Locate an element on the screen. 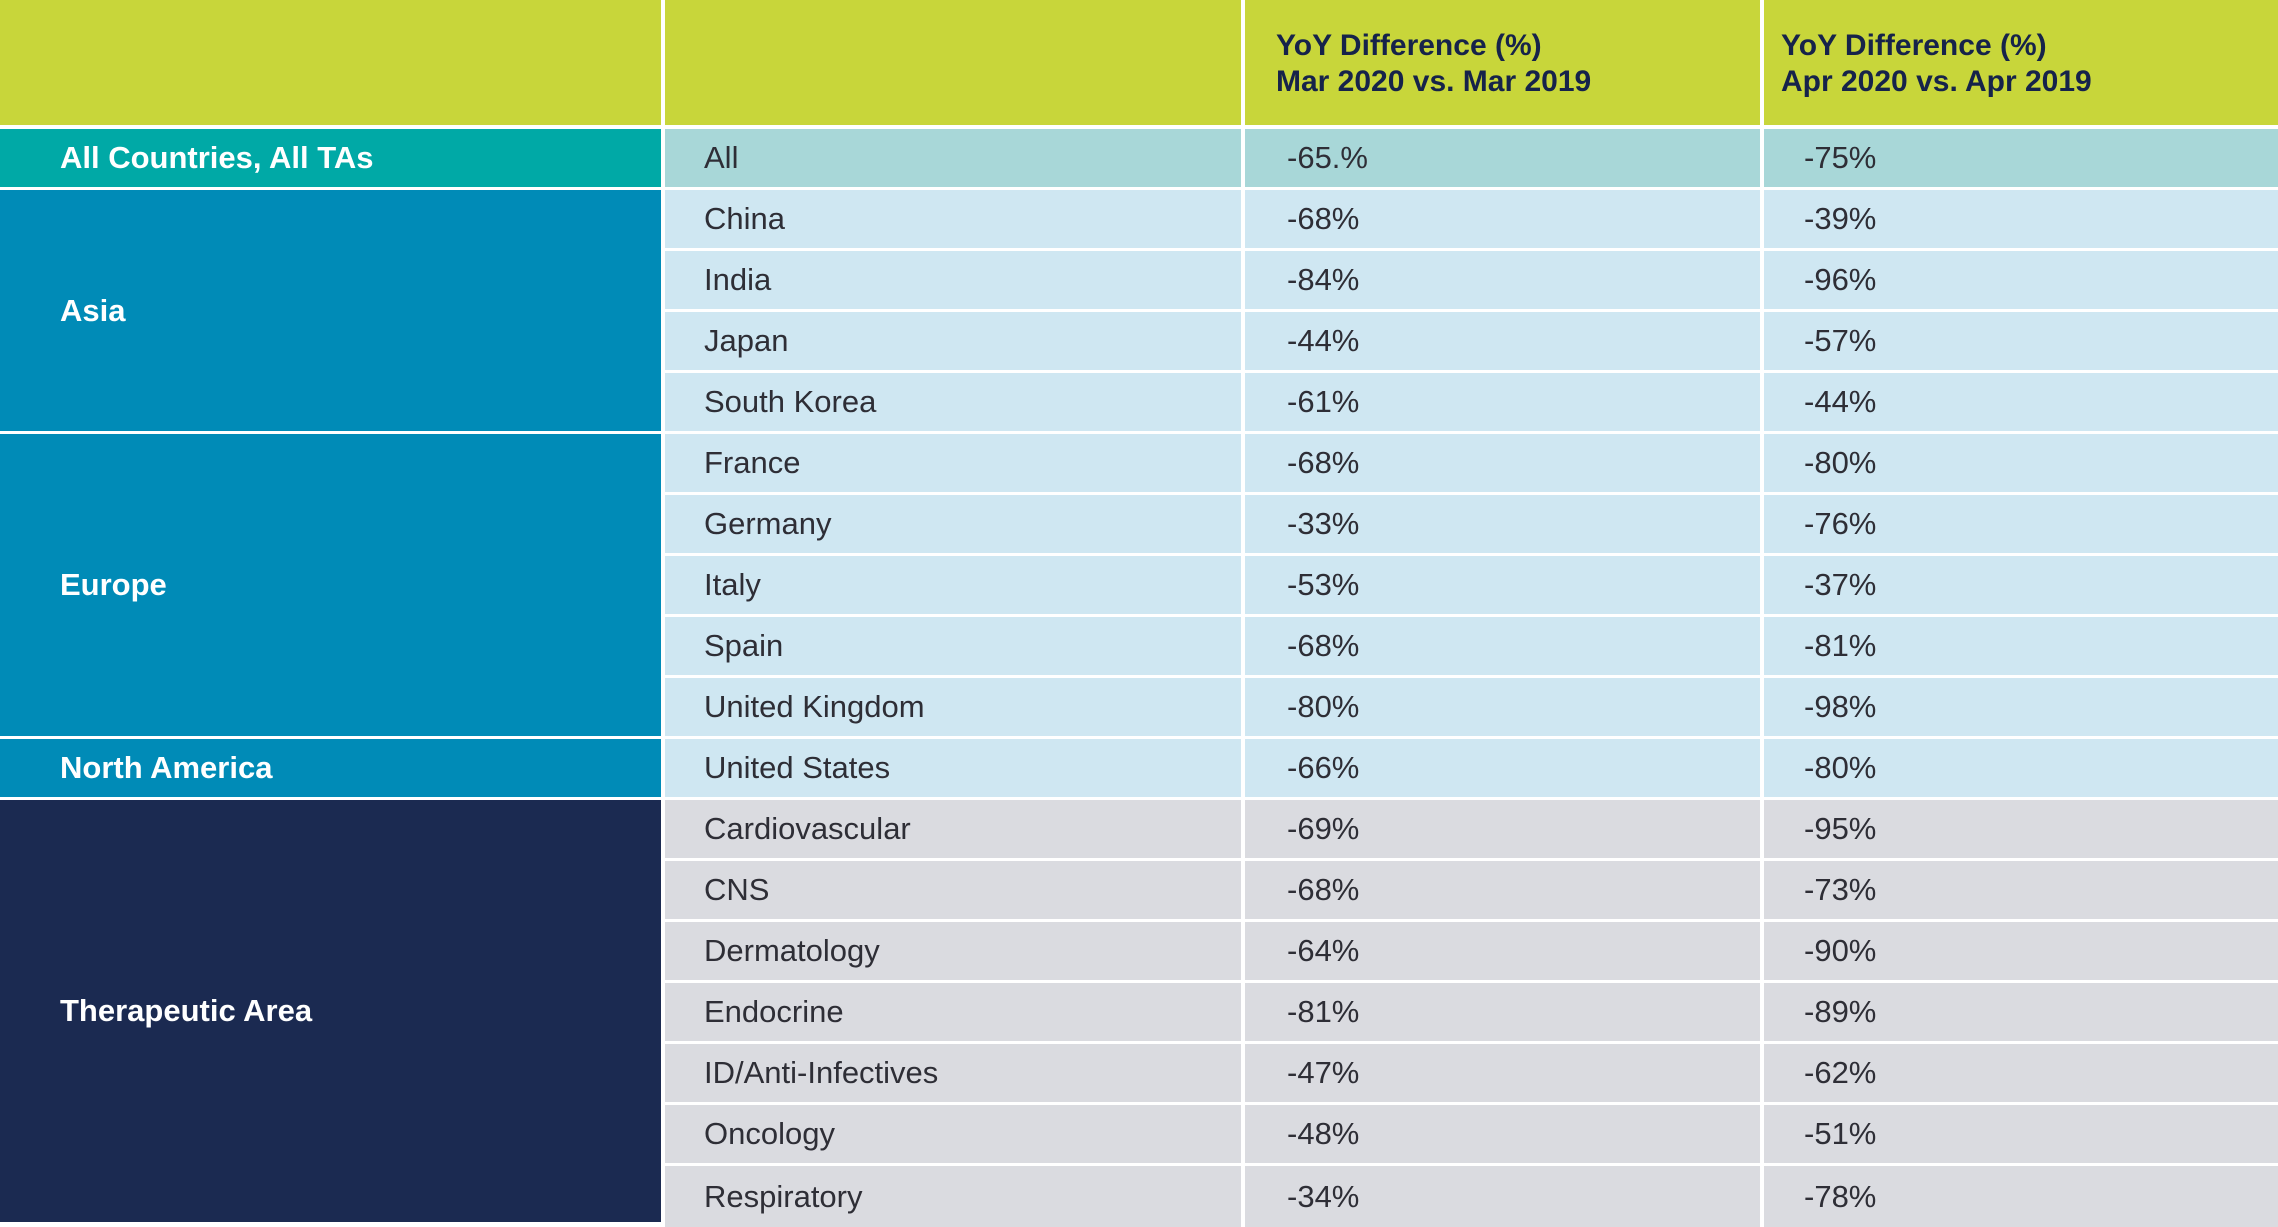  group-label: North America is located at coordinates (330, 768).